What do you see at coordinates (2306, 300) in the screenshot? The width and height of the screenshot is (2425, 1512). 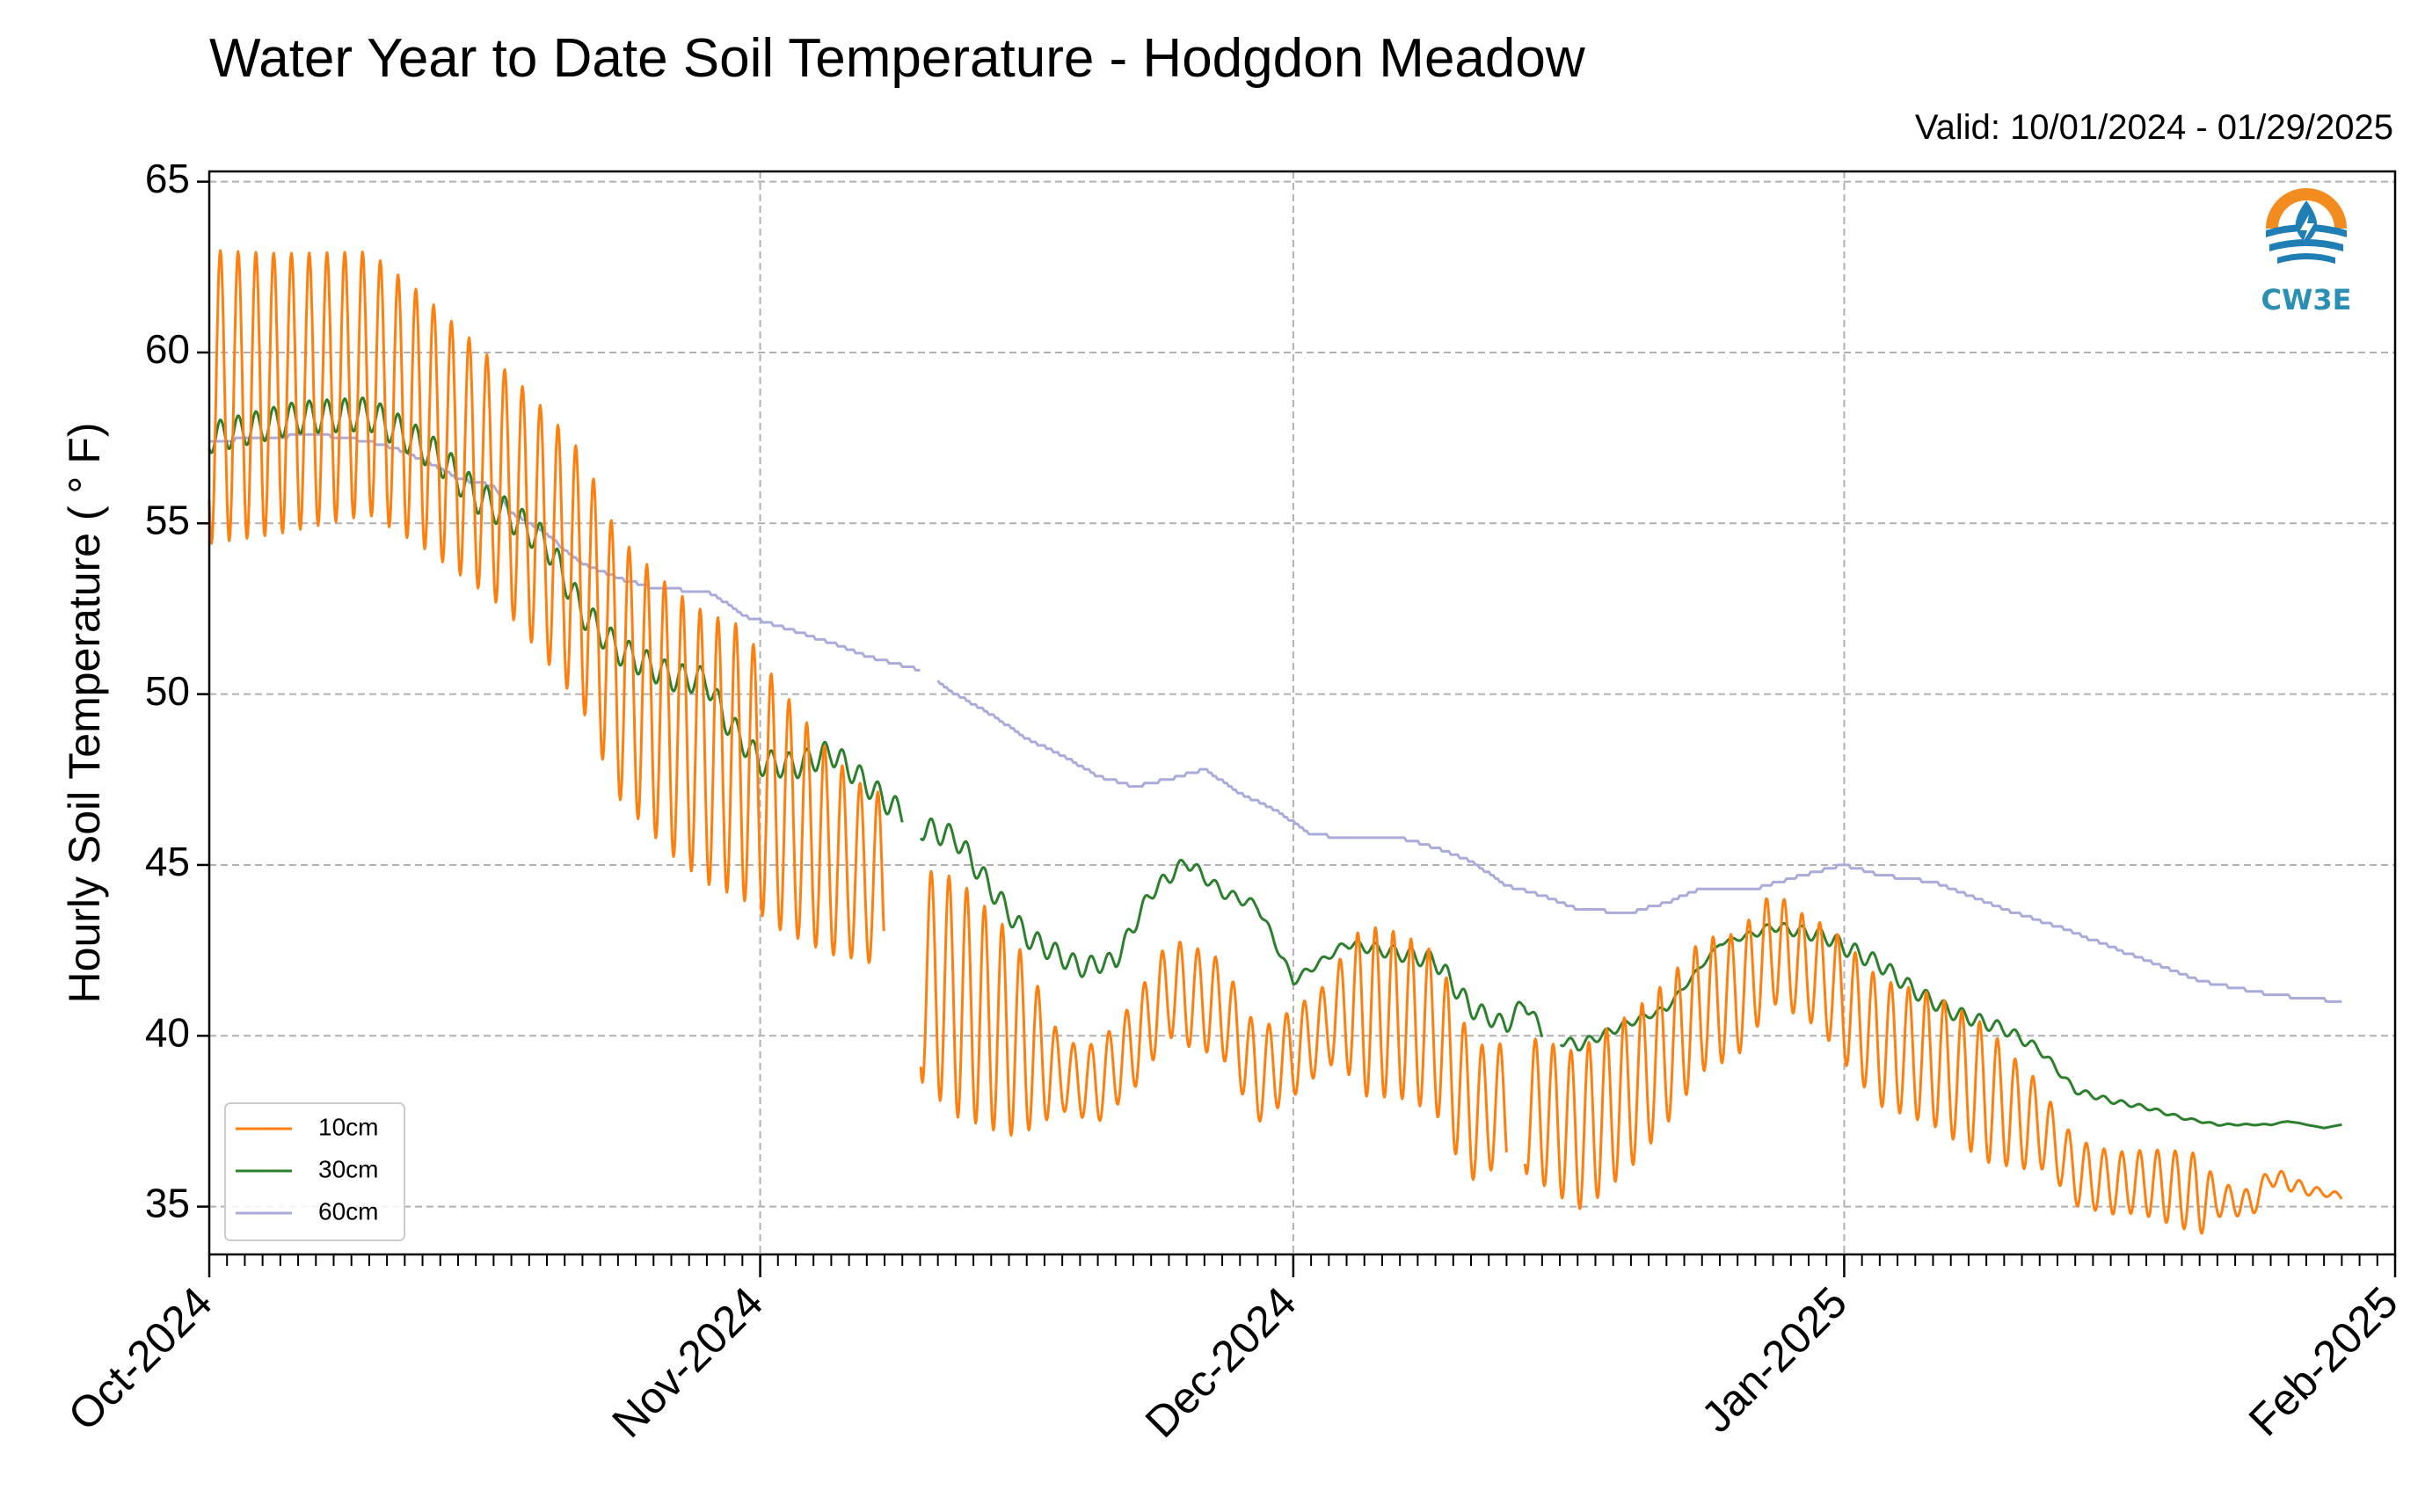 I see `cw3e-logo-text: CW3E` at bounding box center [2306, 300].